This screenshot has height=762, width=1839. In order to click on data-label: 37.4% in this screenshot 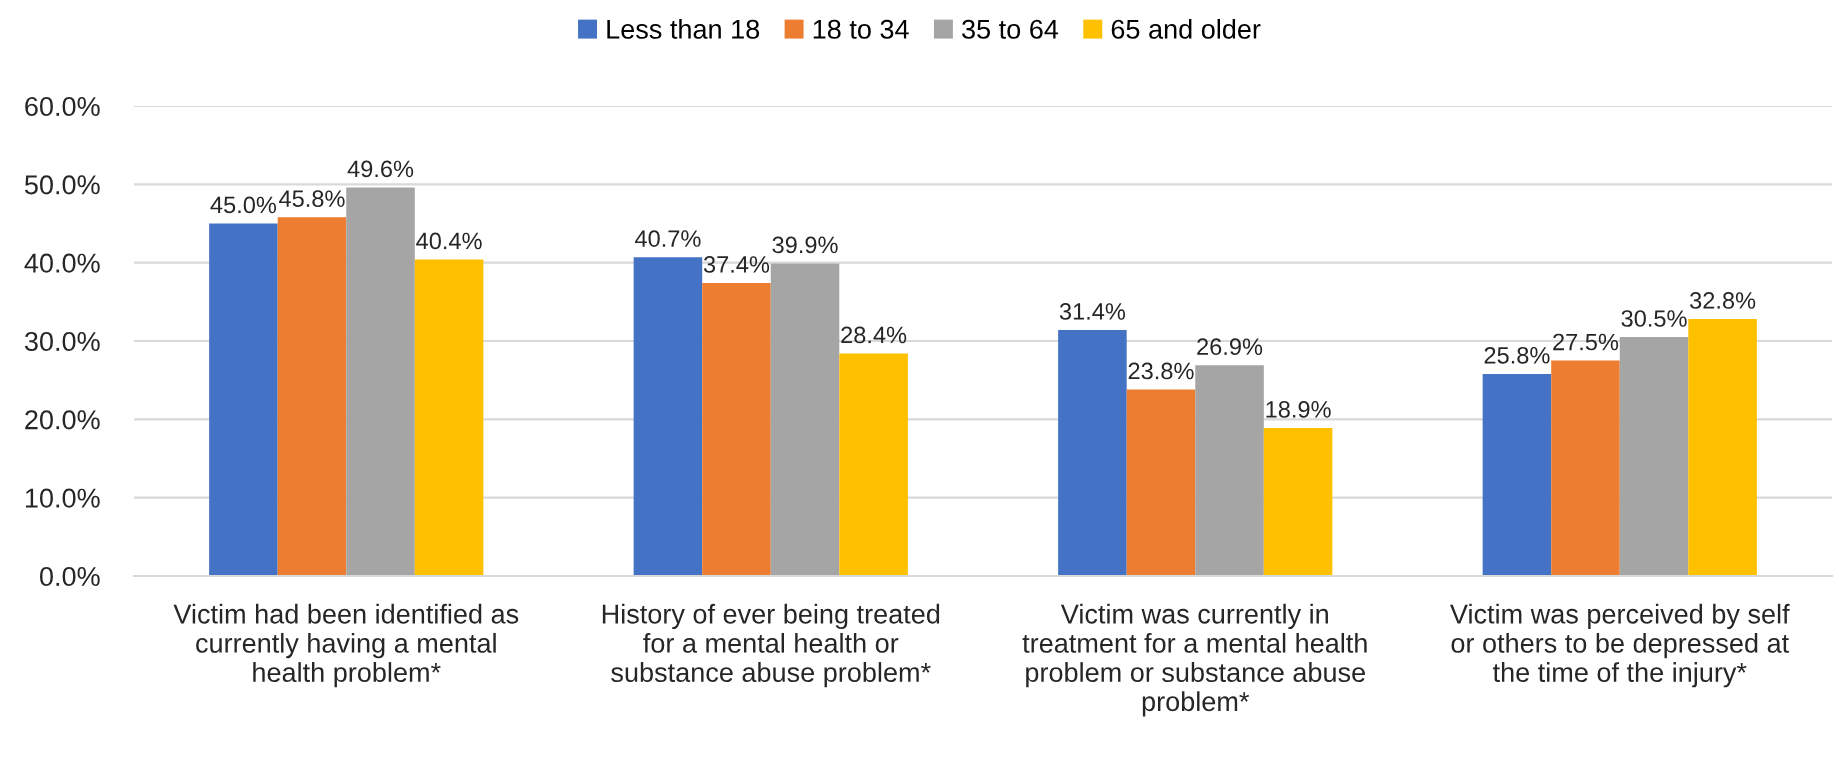, I will do `click(736, 264)`.